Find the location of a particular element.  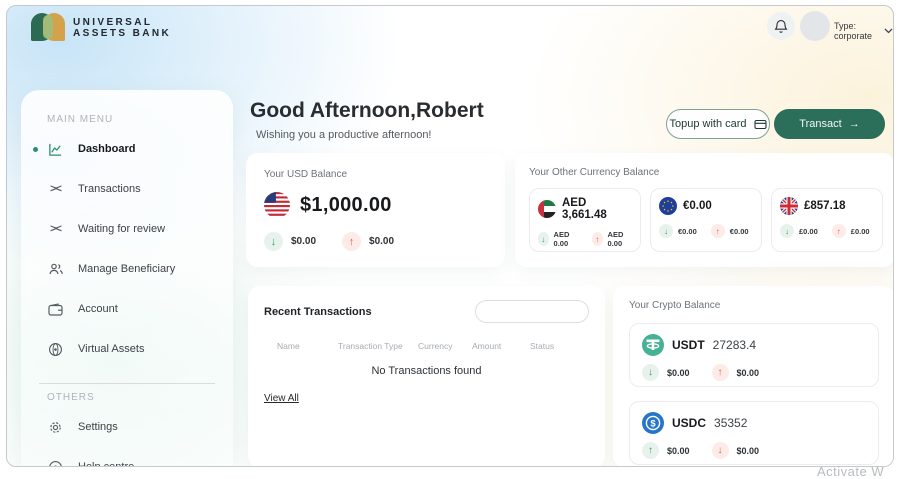

aed-outflow-chip: ↑ AED 0.00 is located at coordinates (612, 239).